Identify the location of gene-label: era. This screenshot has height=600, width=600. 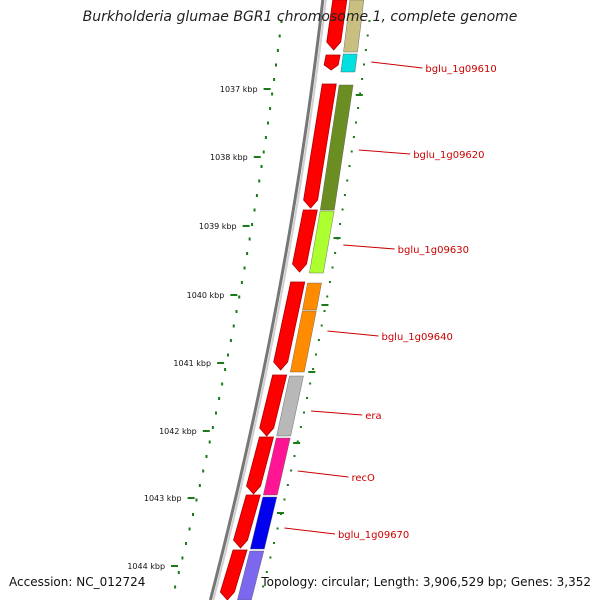
(373, 416).